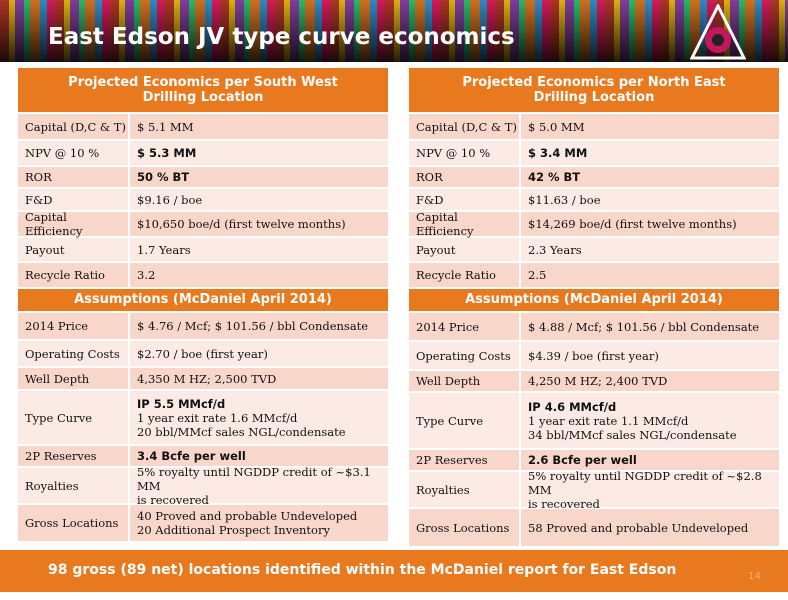 Image resolution: width=788 pixels, height=600 pixels. I want to click on table-row: Recycle Ratio 2.5, so click(594, 275).